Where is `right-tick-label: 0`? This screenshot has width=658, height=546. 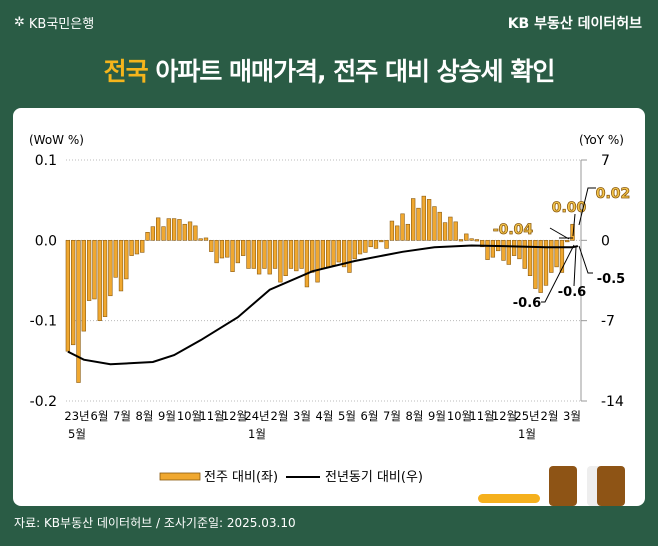 right-tick-label: 0 is located at coordinates (605, 241).